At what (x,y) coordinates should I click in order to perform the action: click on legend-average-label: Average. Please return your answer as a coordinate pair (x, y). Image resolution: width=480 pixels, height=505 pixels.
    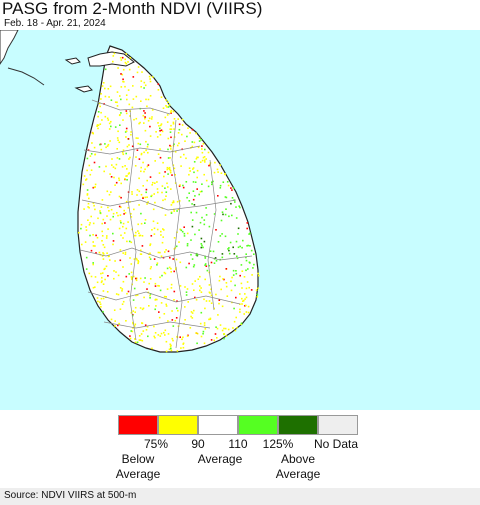
    Looking at the image, I should click on (220, 459).